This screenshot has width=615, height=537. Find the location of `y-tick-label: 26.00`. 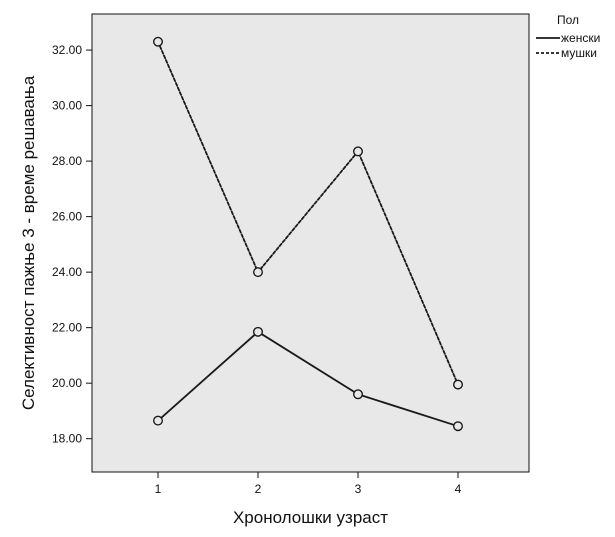

y-tick-label: 26.00 is located at coordinates (67, 217).